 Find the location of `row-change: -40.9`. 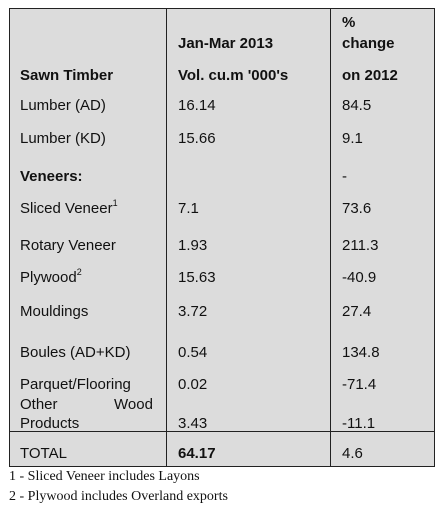

row-change: -40.9 is located at coordinates (359, 277).